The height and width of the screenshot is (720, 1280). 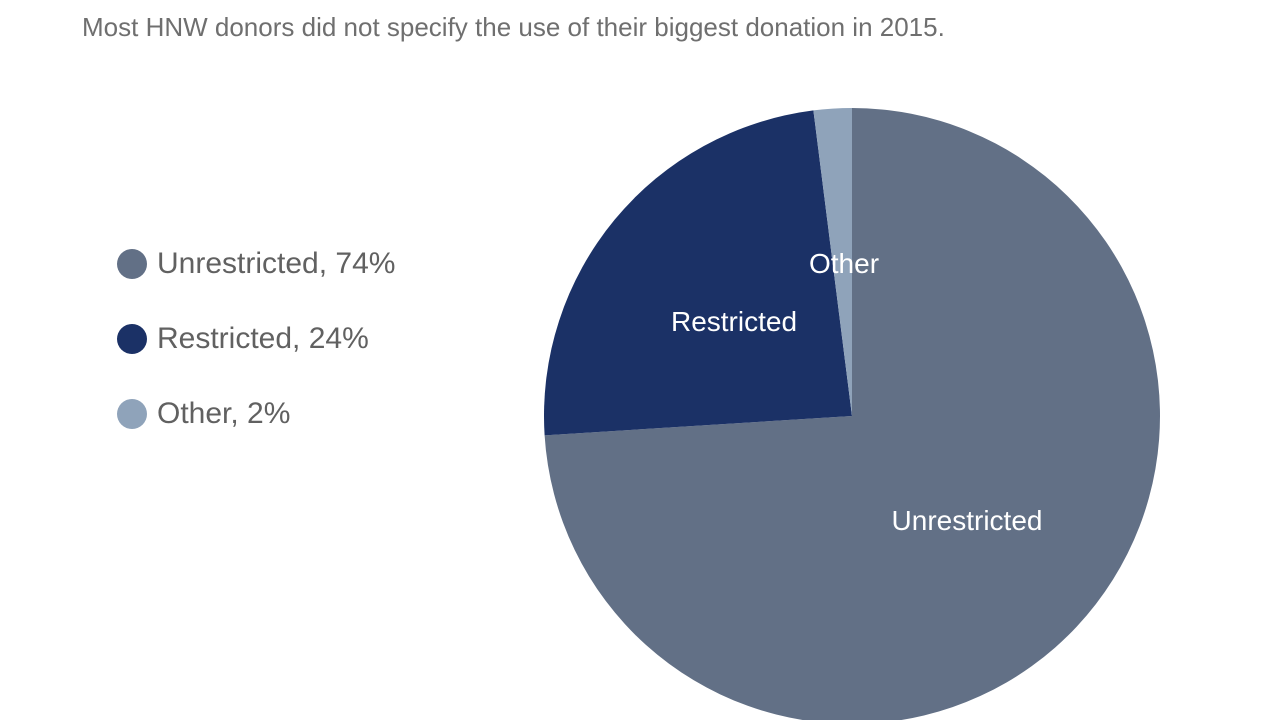 I want to click on pie-slice-other, so click(x=832, y=262).